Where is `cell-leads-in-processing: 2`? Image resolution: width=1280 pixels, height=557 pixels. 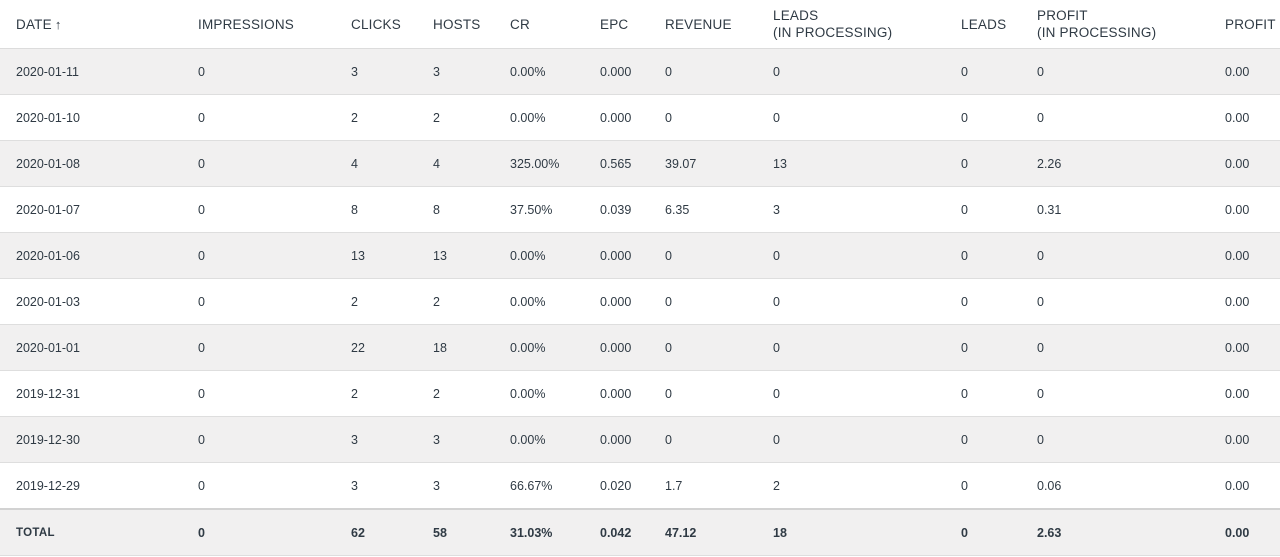 cell-leads-in-processing: 2 is located at coordinates (851, 486).